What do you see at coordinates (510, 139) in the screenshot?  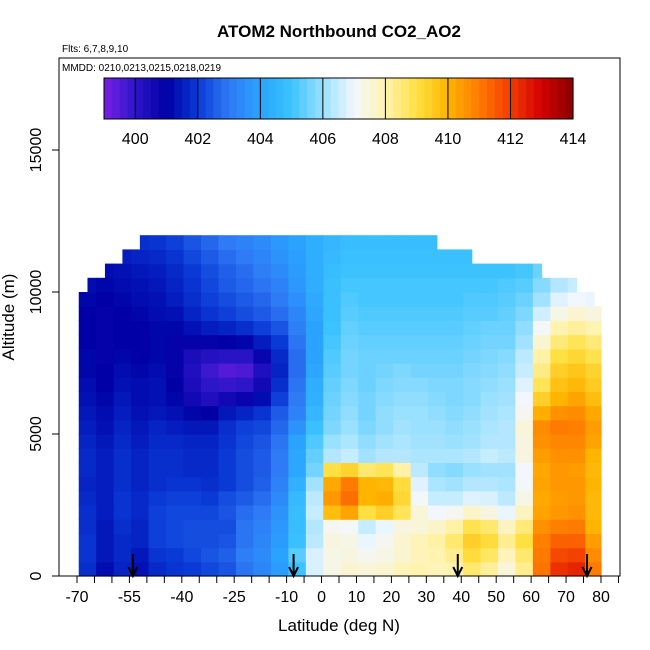 I see `colorbar-tick-label: 412` at bounding box center [510, 139].